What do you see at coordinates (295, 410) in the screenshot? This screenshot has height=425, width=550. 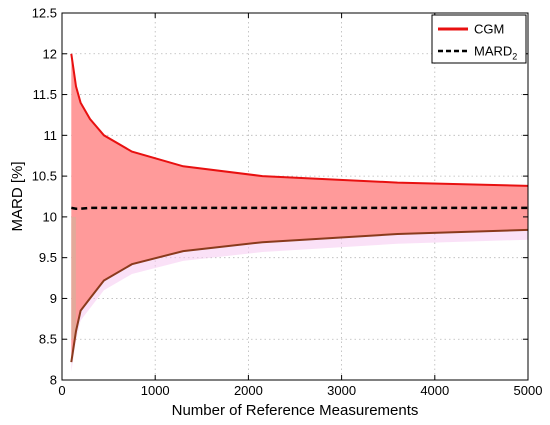 I see `x-axis-title: Number of Reference Measurements` at bounding box center [295, 410].